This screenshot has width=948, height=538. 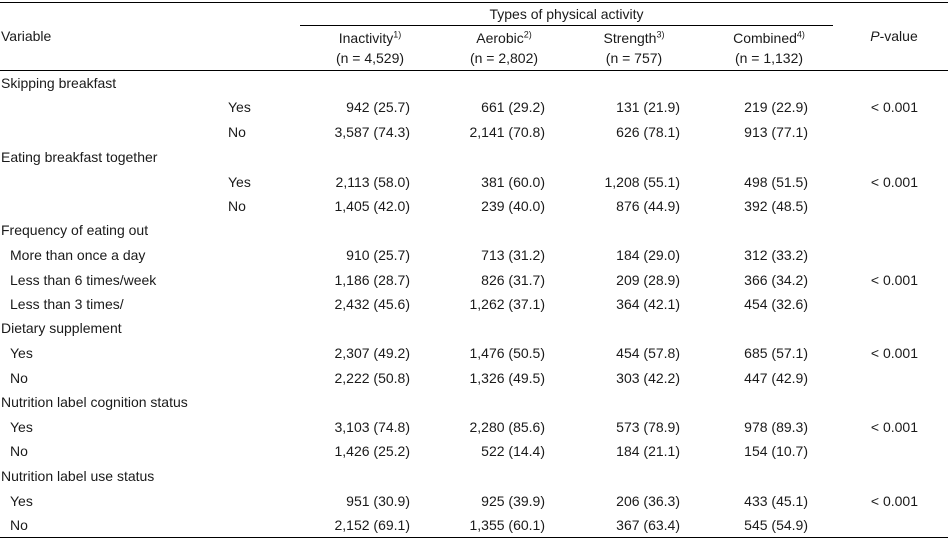 What do you see at coordinates (504, 58) in the screenshot?
I see `col-n-aerobic: (n = 2,802)` at bounding box center [504, 58].